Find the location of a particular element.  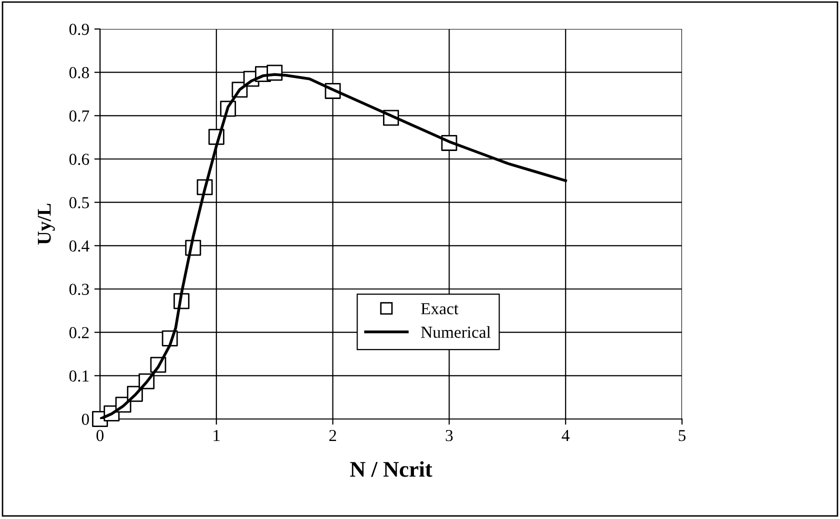

y-tick-label: 0.3 is located at coordinates (79, 290).